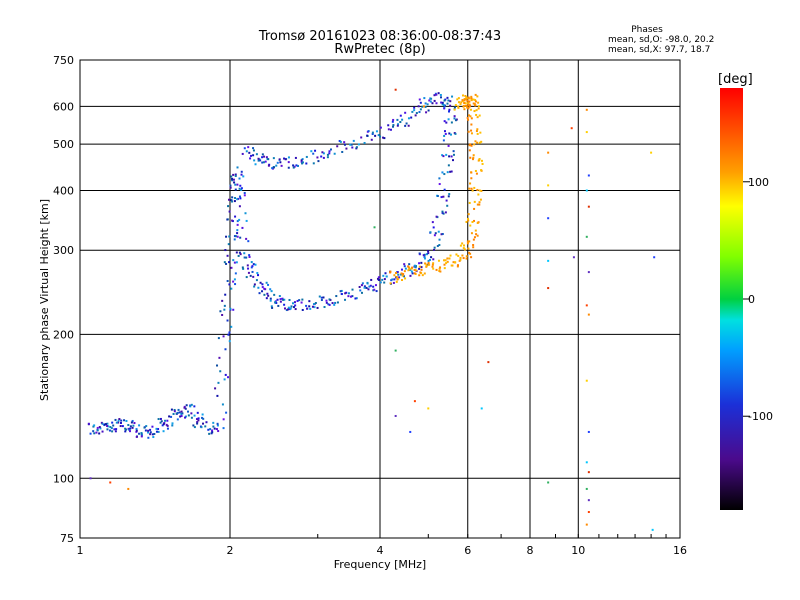 This screenshot has height=600, width=800. What do you see at coordinates (467, 550) in the screenshot?
I see `x-tick-label: 6` at bounding box center [467, 550].